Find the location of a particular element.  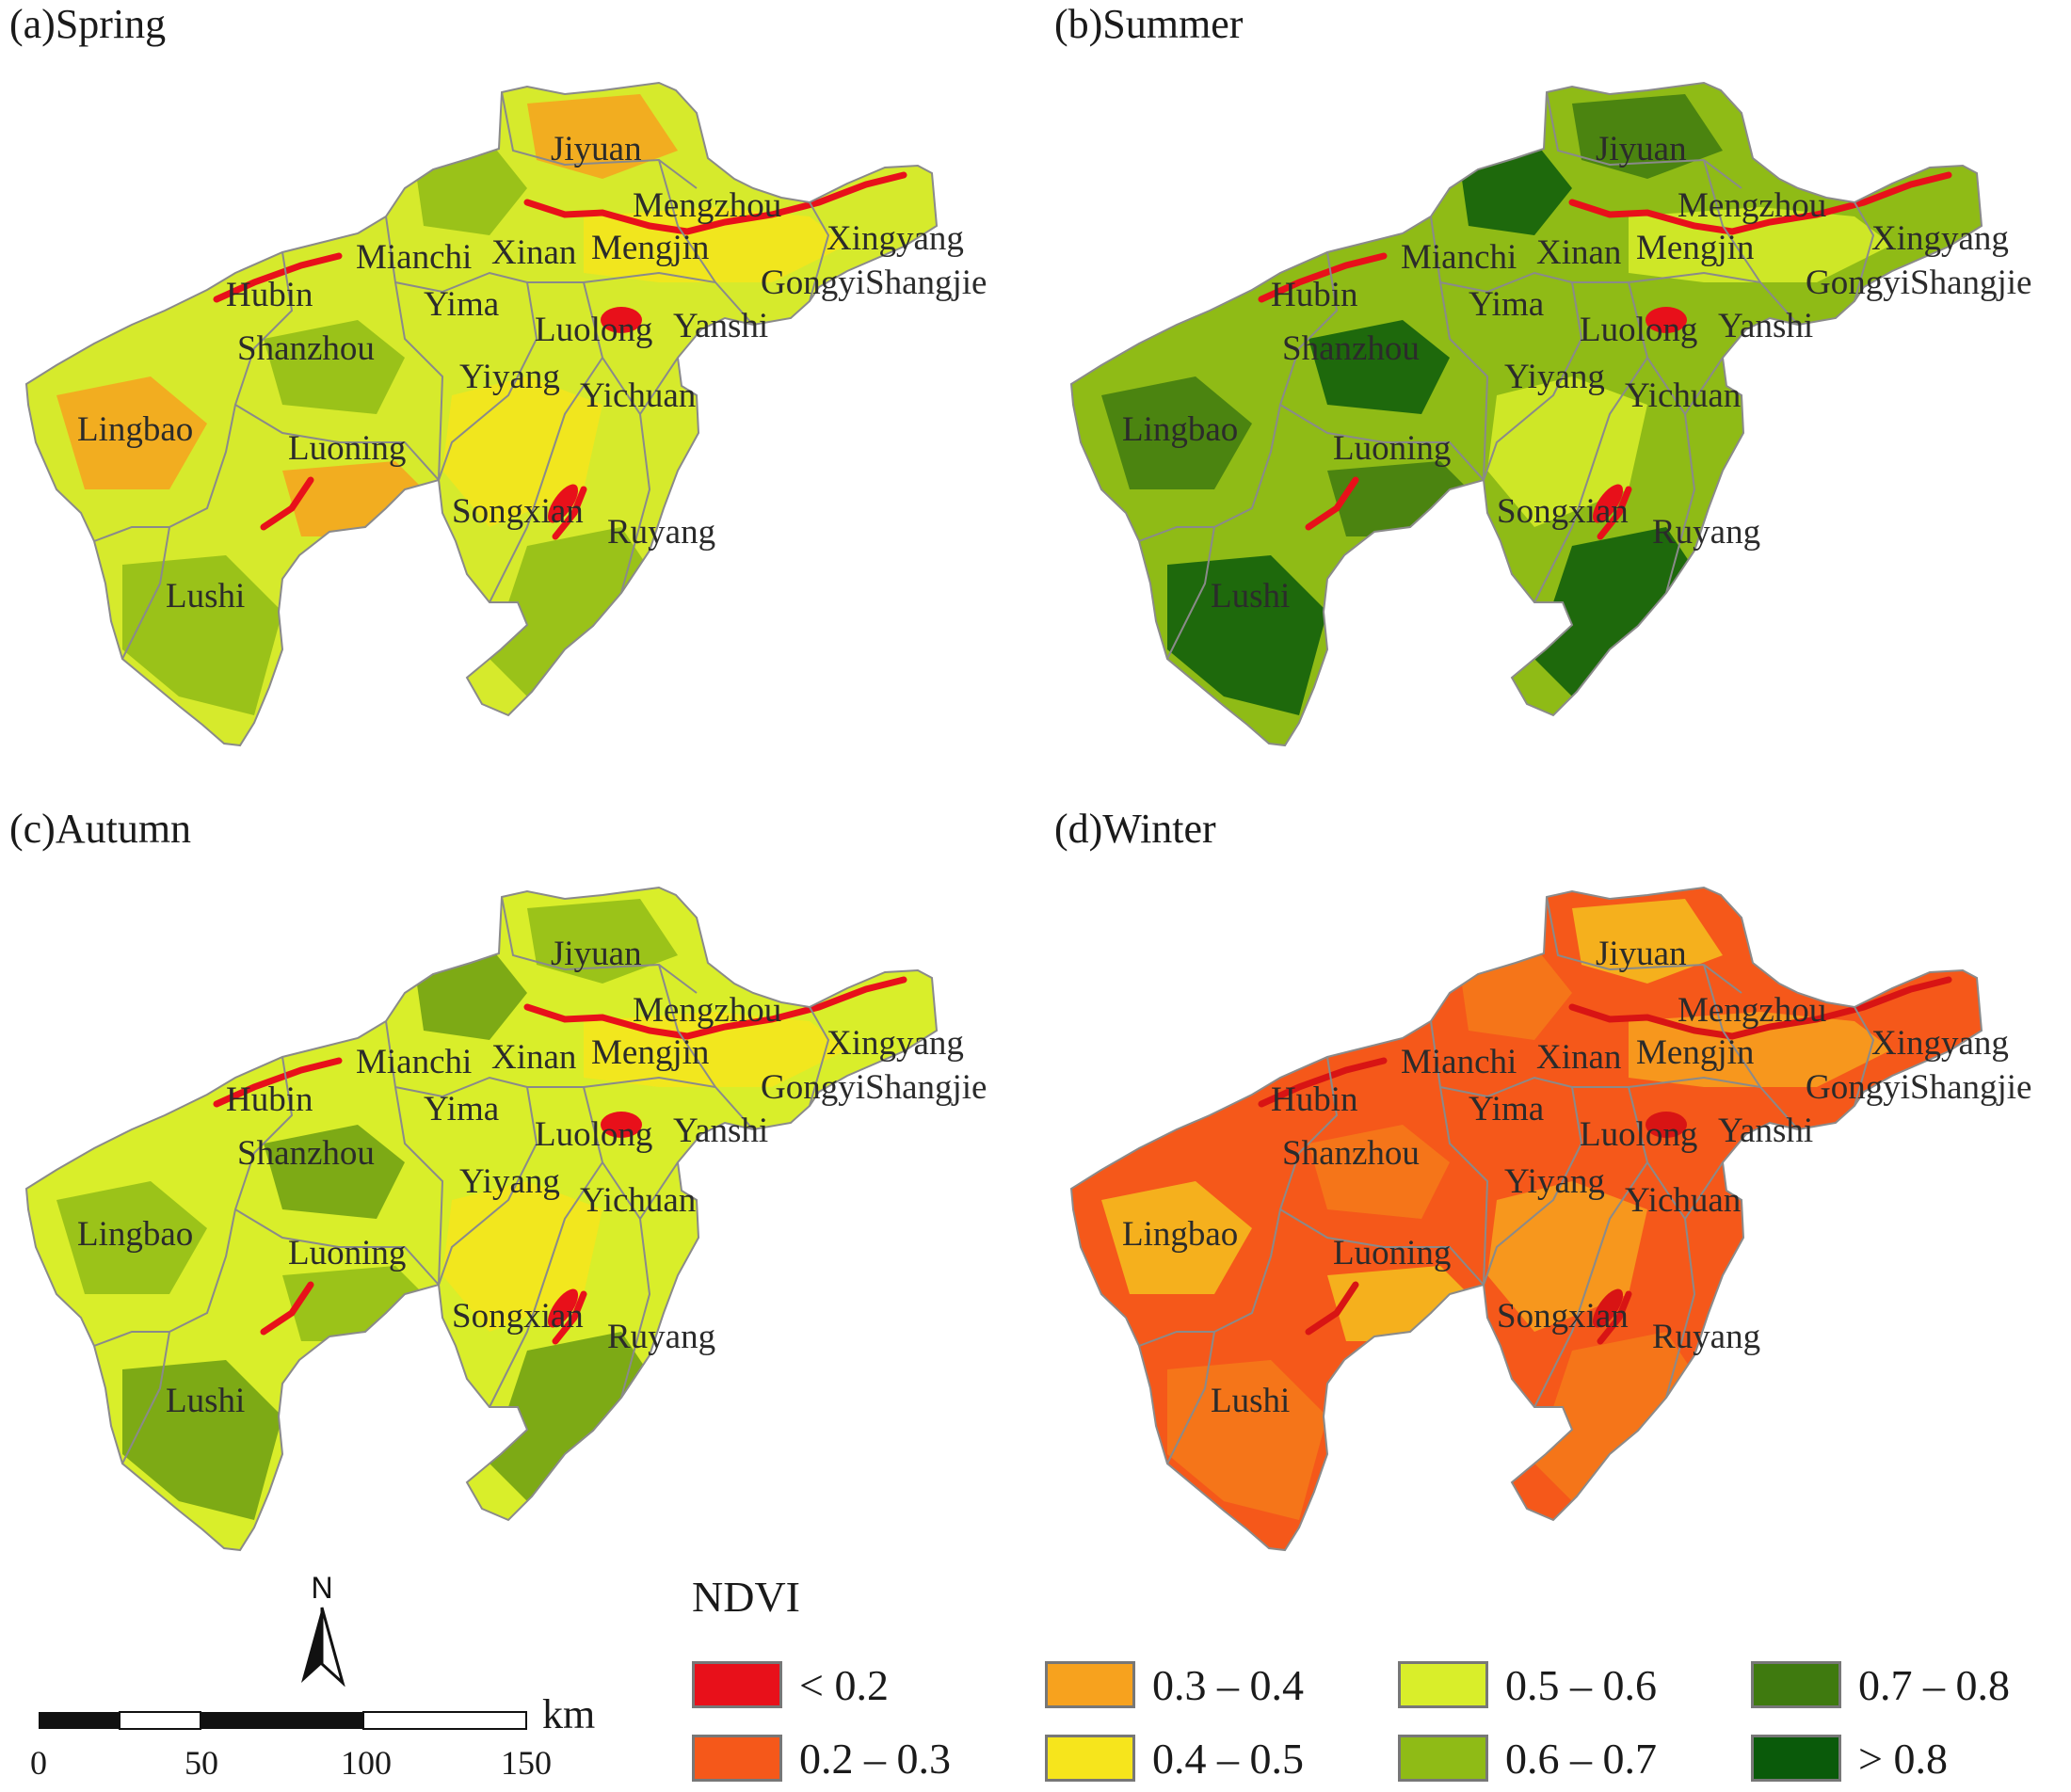

place-label: Mengzhou is located at coordinates (1752, 1010).